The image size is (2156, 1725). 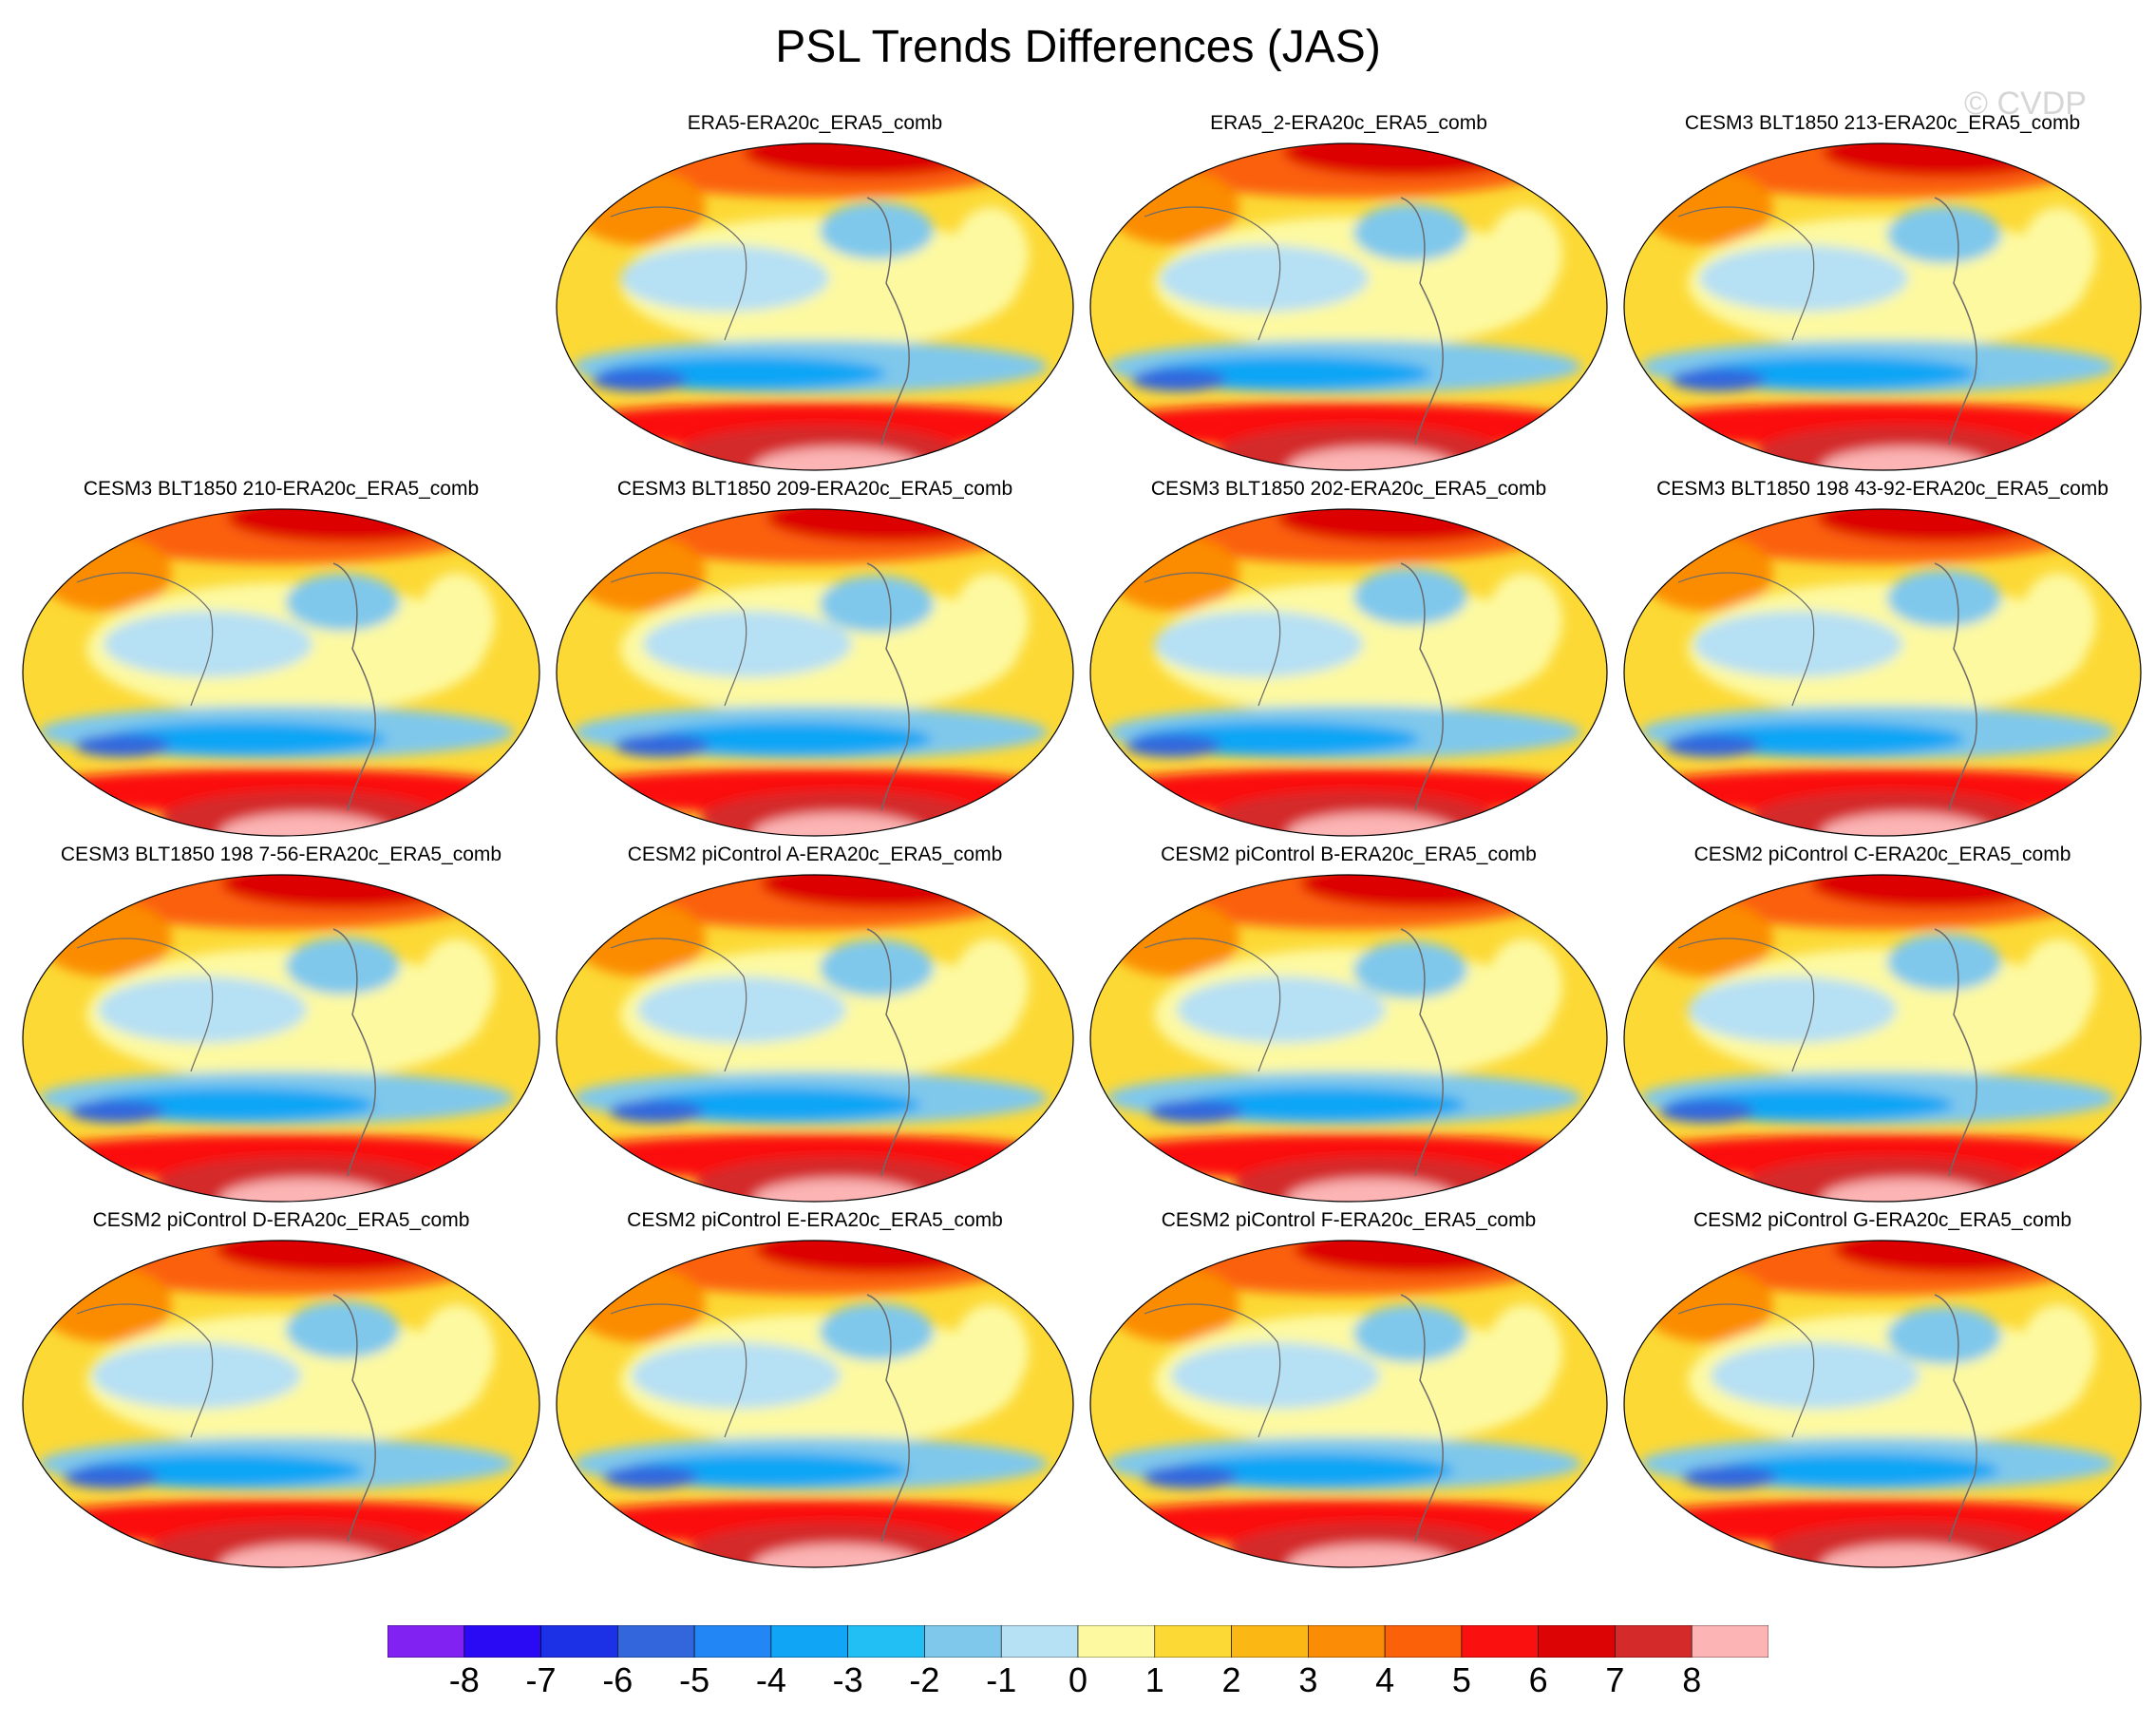 I want to click on colorbar-tick-label: 5, so click(x=1461, y=1679).